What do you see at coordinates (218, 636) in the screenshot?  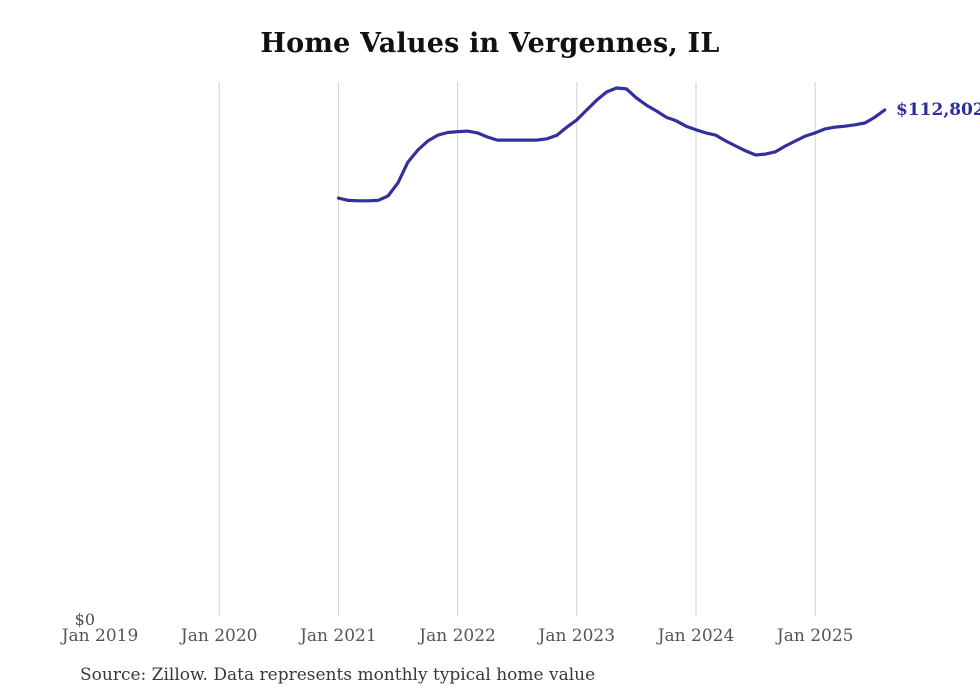 I see `x-axis-tick-label: Jan 2020` at bounding box center [218, 636].